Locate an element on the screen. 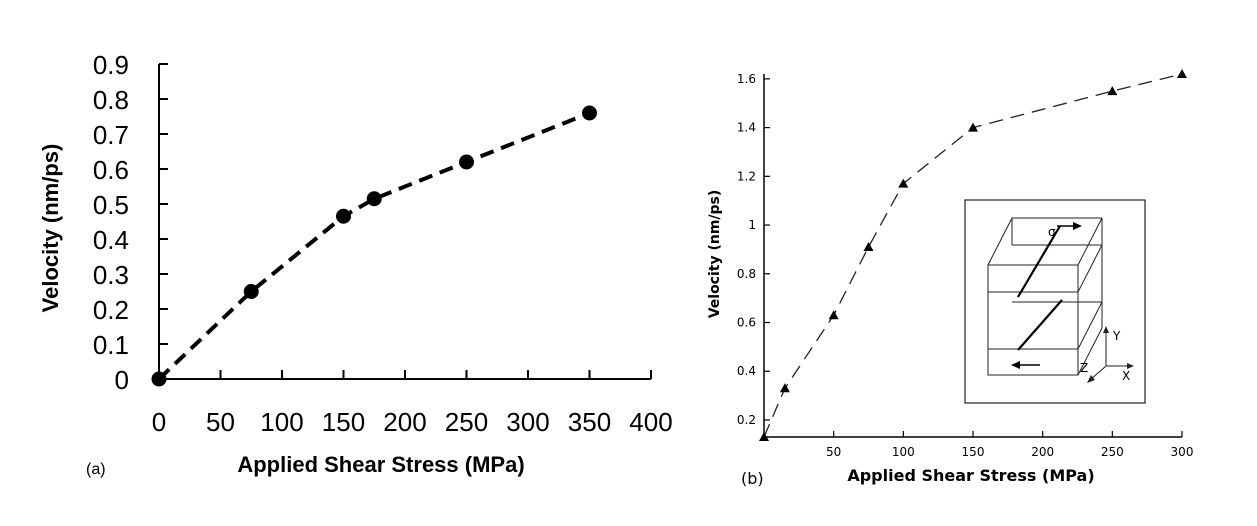 This screenshot has width=1257, height=526. y-tick-label-b: 0.4 is located at coordinates (746, 371).